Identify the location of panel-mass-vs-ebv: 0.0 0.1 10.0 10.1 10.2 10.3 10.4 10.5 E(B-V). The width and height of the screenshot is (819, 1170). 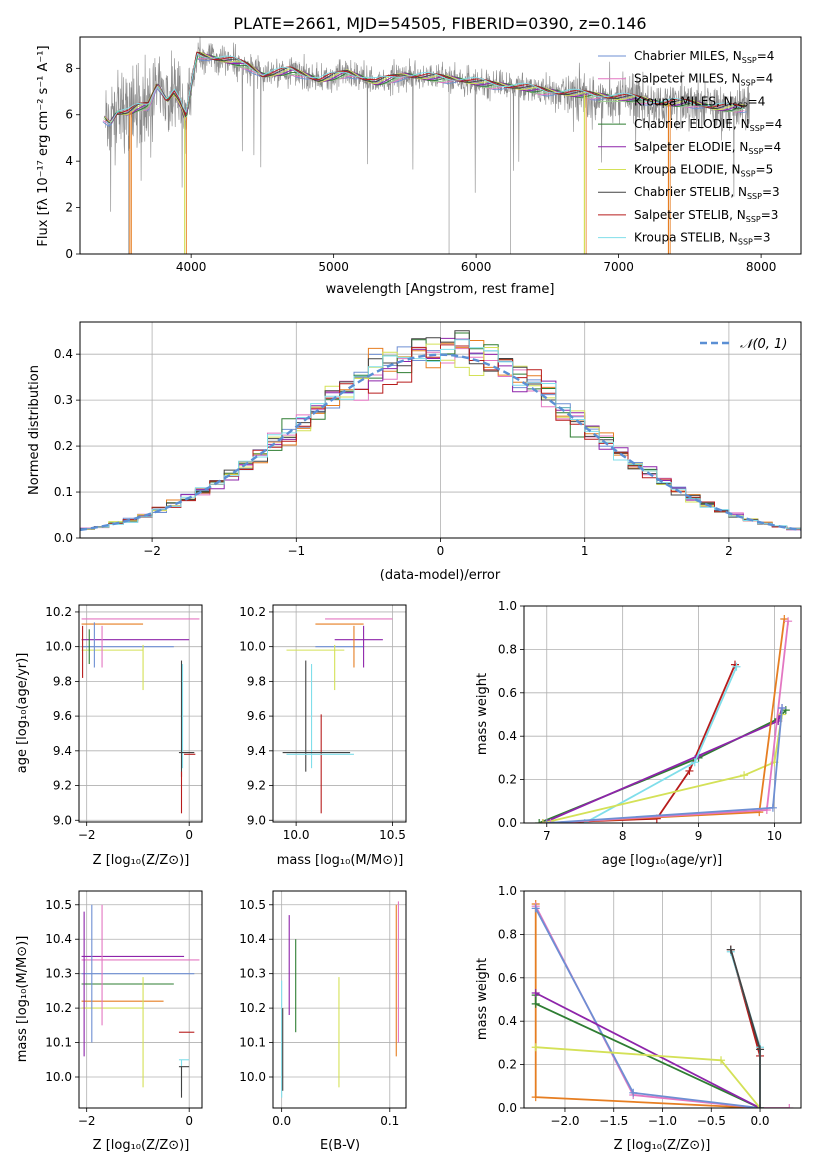
(323, 1021).